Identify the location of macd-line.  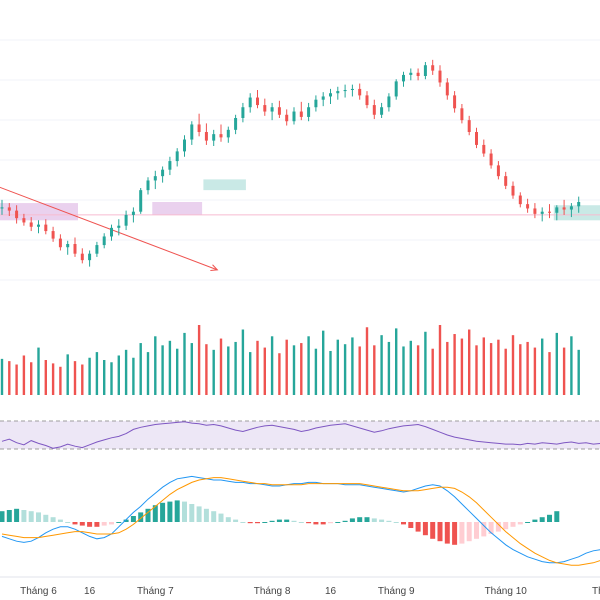
(300, 519).